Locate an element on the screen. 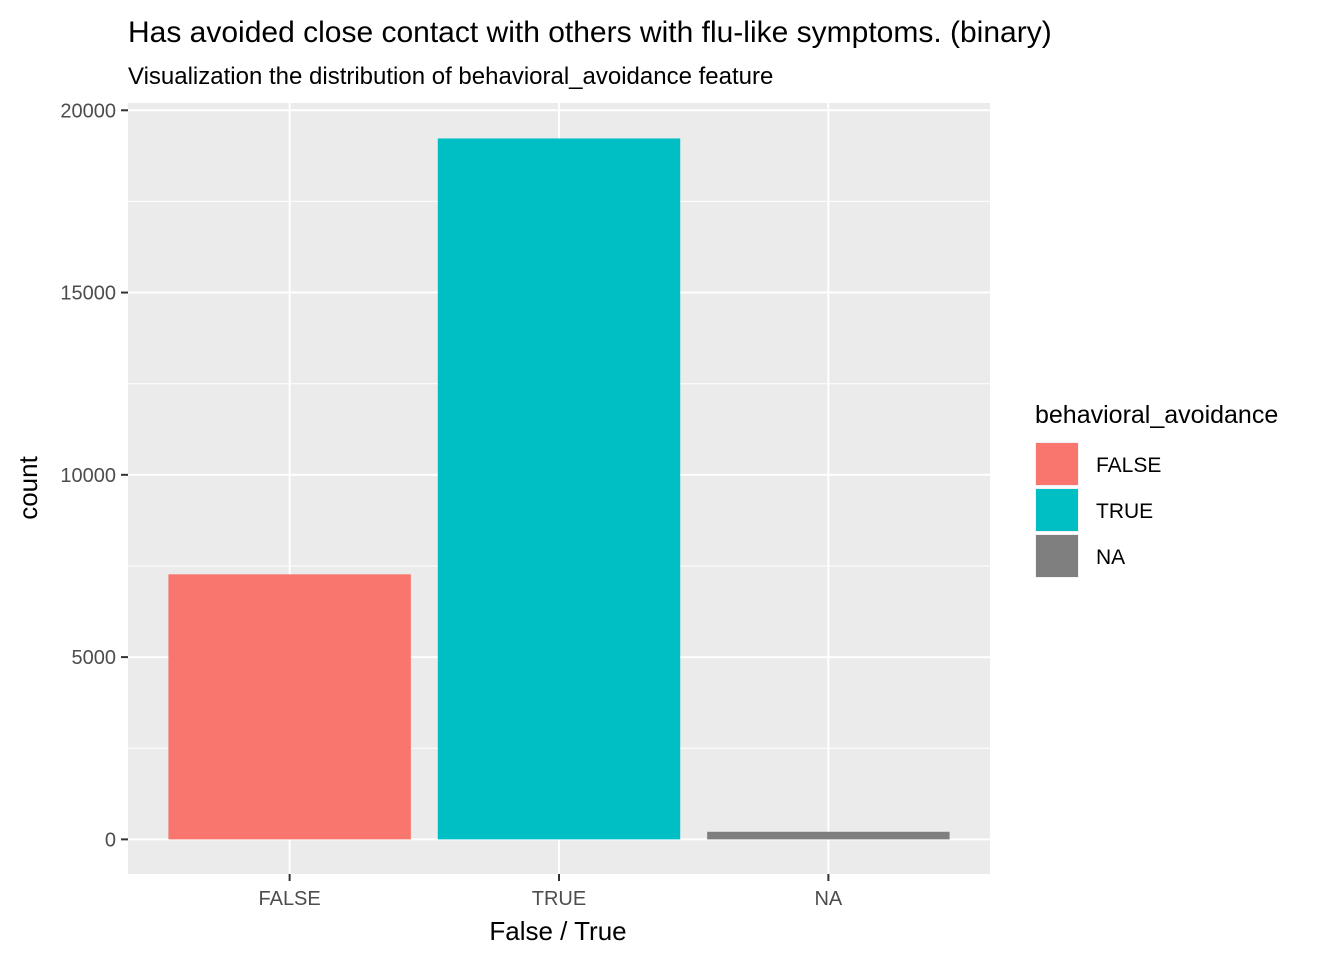 Image resolution: width=1344 pixels, height=960 pixels. legend: behavioral_avoidance FALSE TRUE NA is located at coordinates (1156, 489).